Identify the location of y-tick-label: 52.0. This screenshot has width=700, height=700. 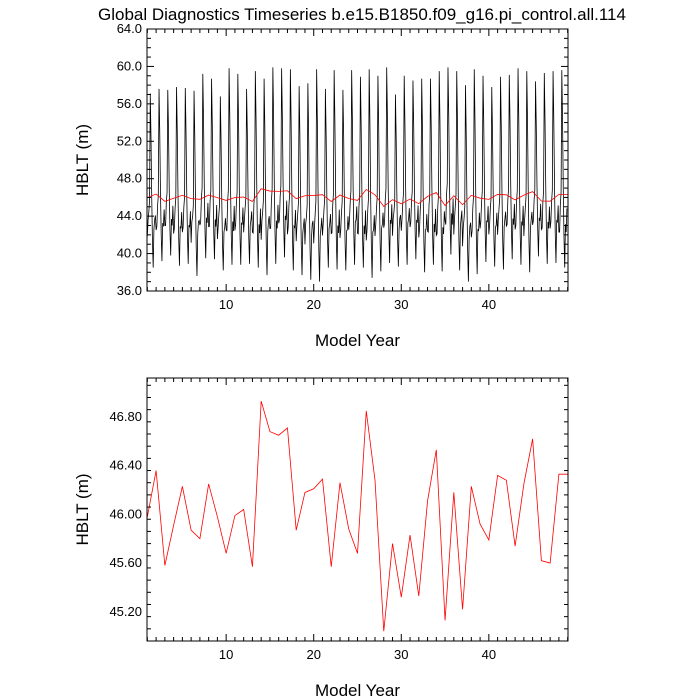
(129, 140).